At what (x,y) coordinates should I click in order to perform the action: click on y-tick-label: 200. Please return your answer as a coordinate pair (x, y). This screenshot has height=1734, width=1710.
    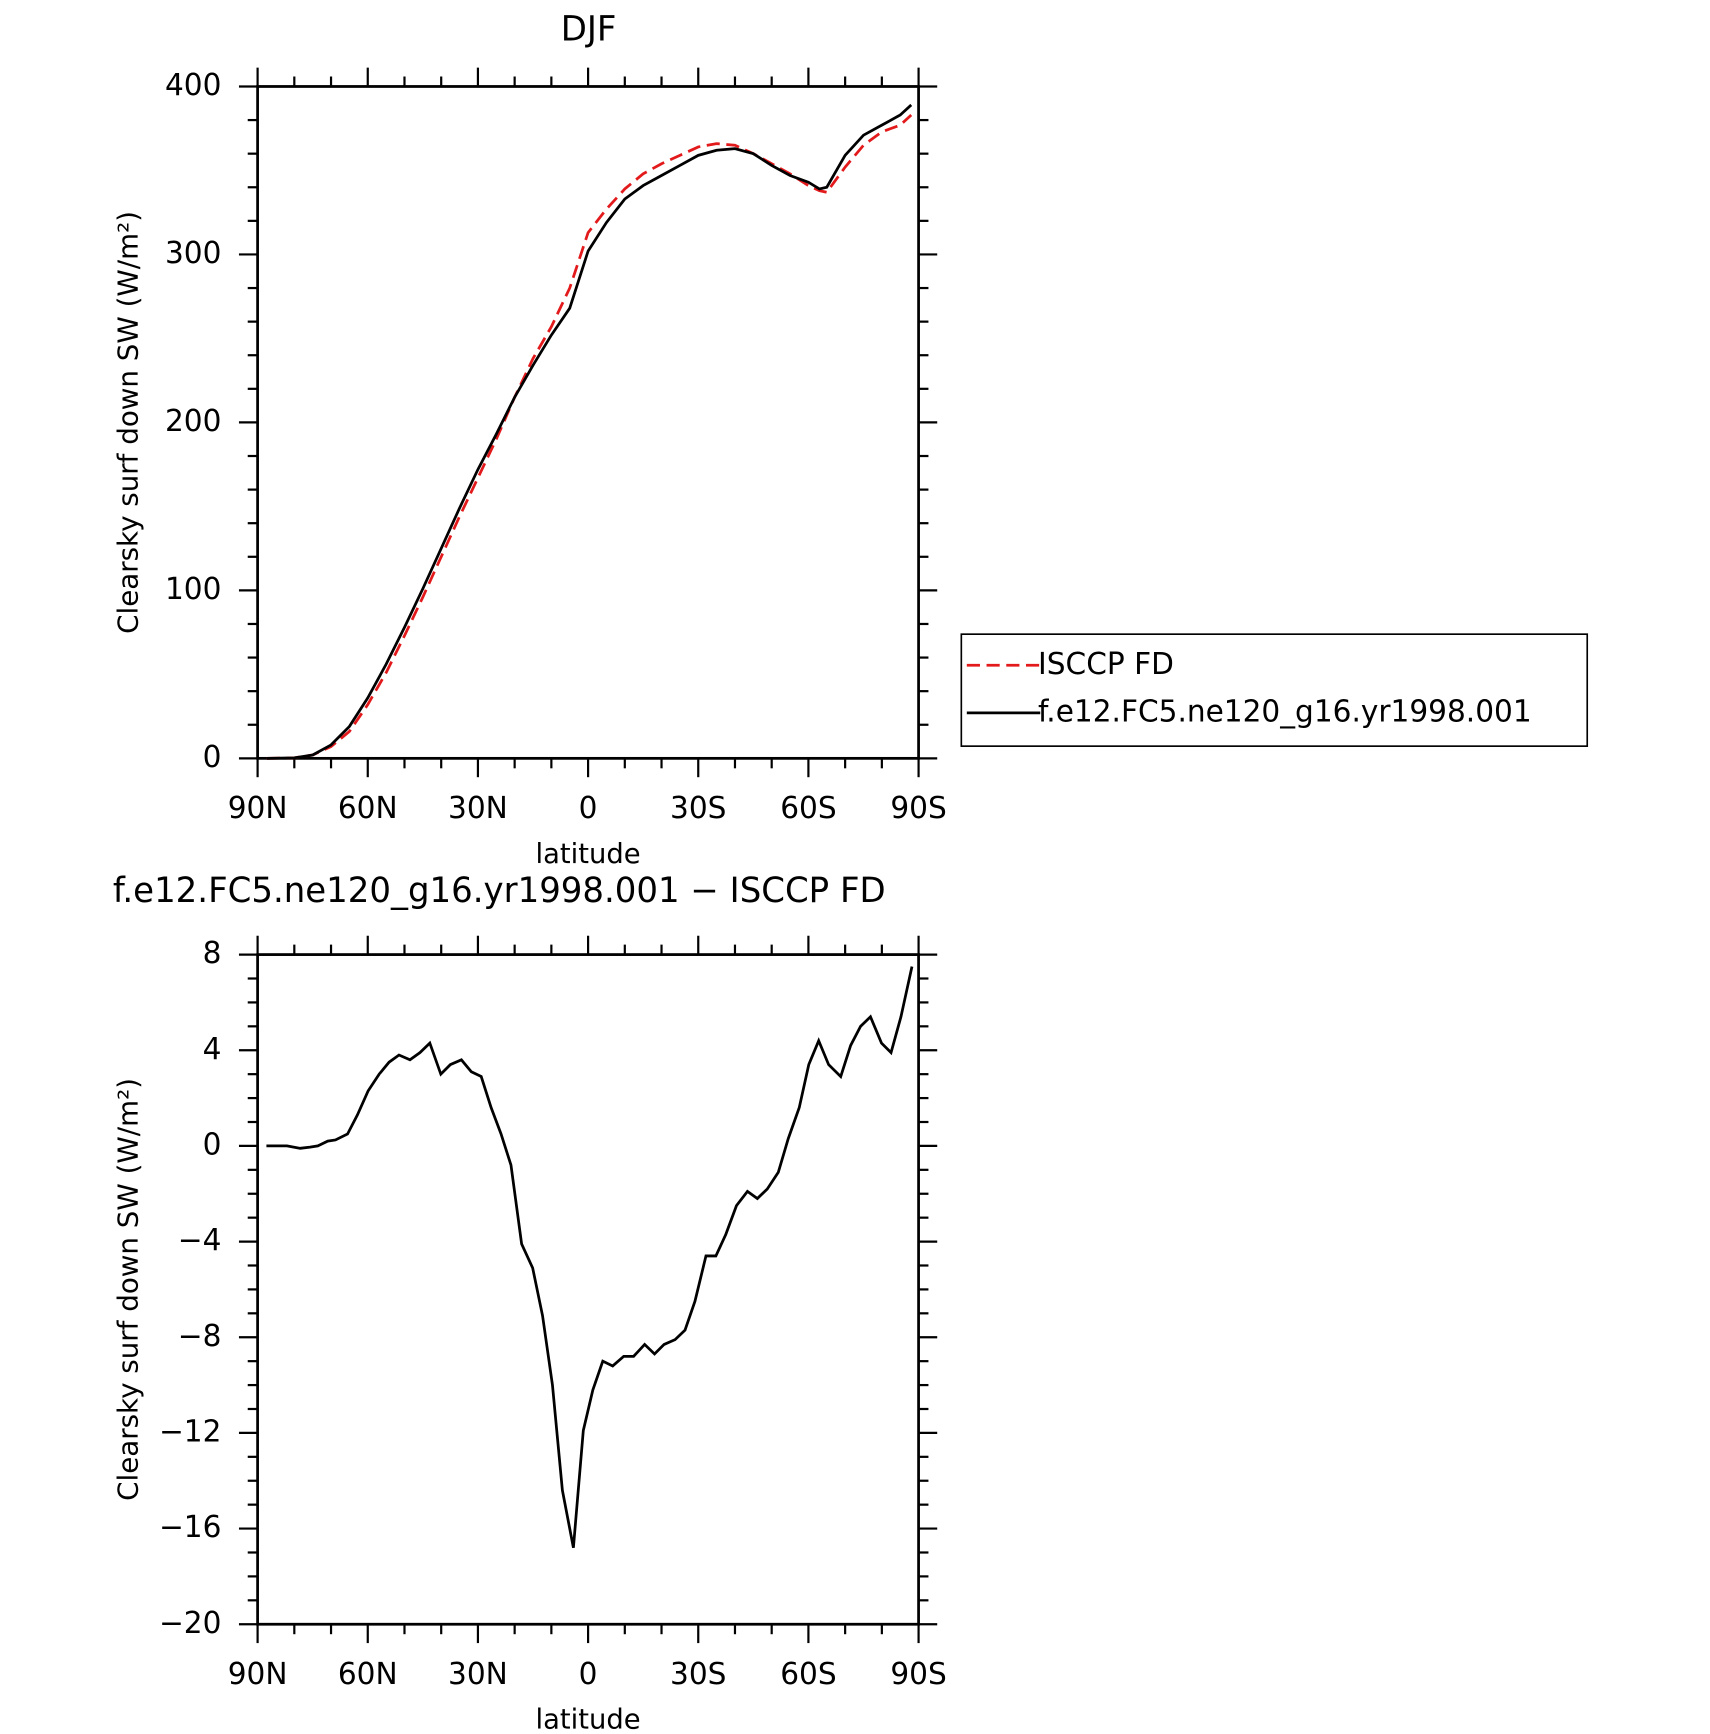
    Looking at the image, I should click on (193, 421).